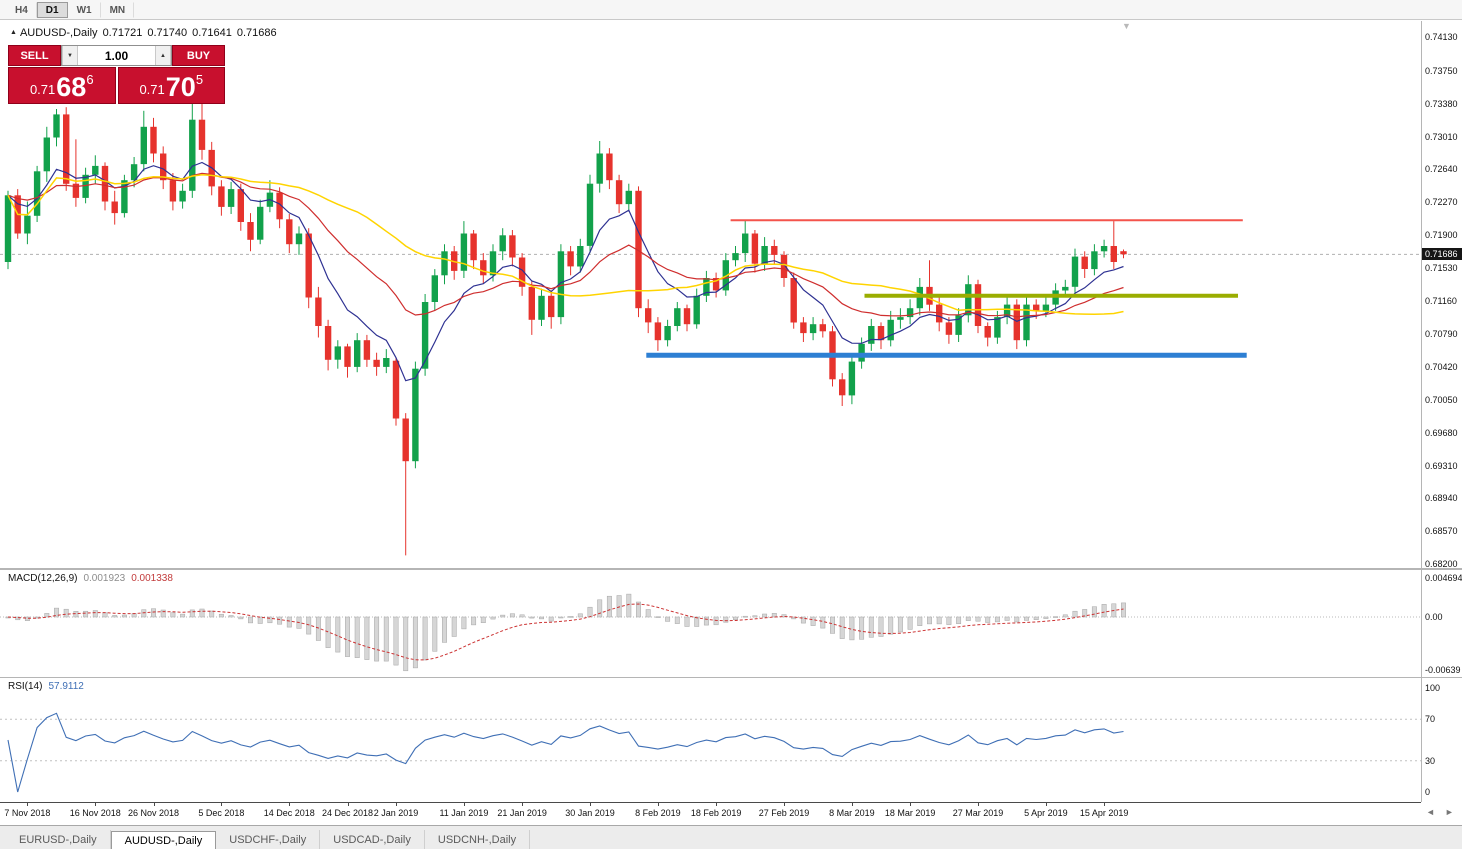 Image resolution: width=1462 pixels, height=849 pixels. I want to click on sell-price-button: 0.71 68 6, so click(62, 85).